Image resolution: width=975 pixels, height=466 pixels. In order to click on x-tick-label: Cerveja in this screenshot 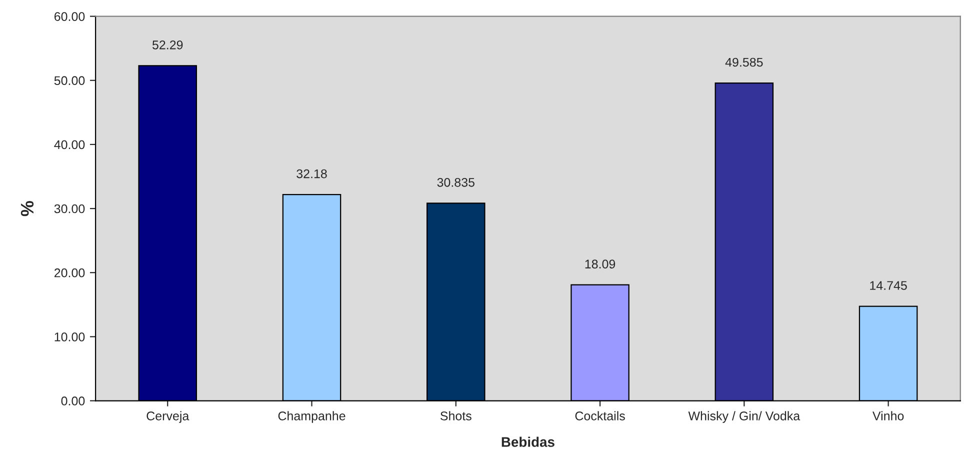, I will do `click(168, 417)`.